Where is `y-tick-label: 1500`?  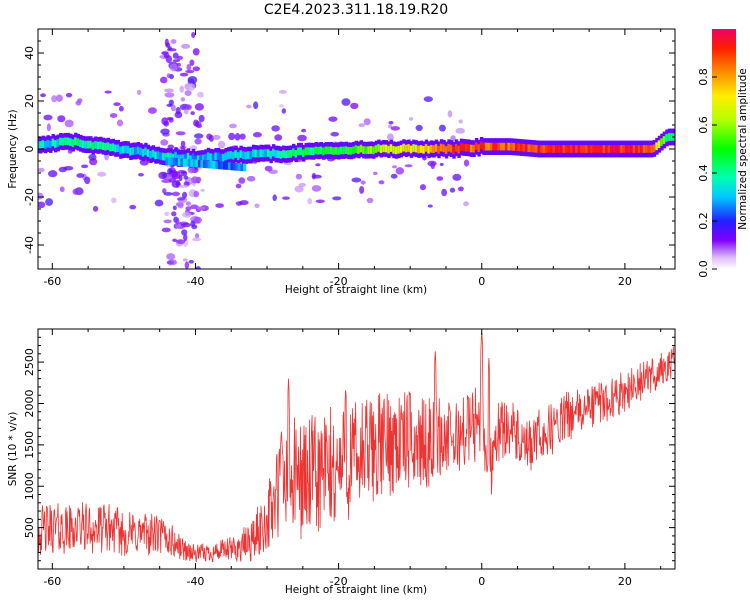 y-tick-label: 1500 is located at coordinates (29, 445).